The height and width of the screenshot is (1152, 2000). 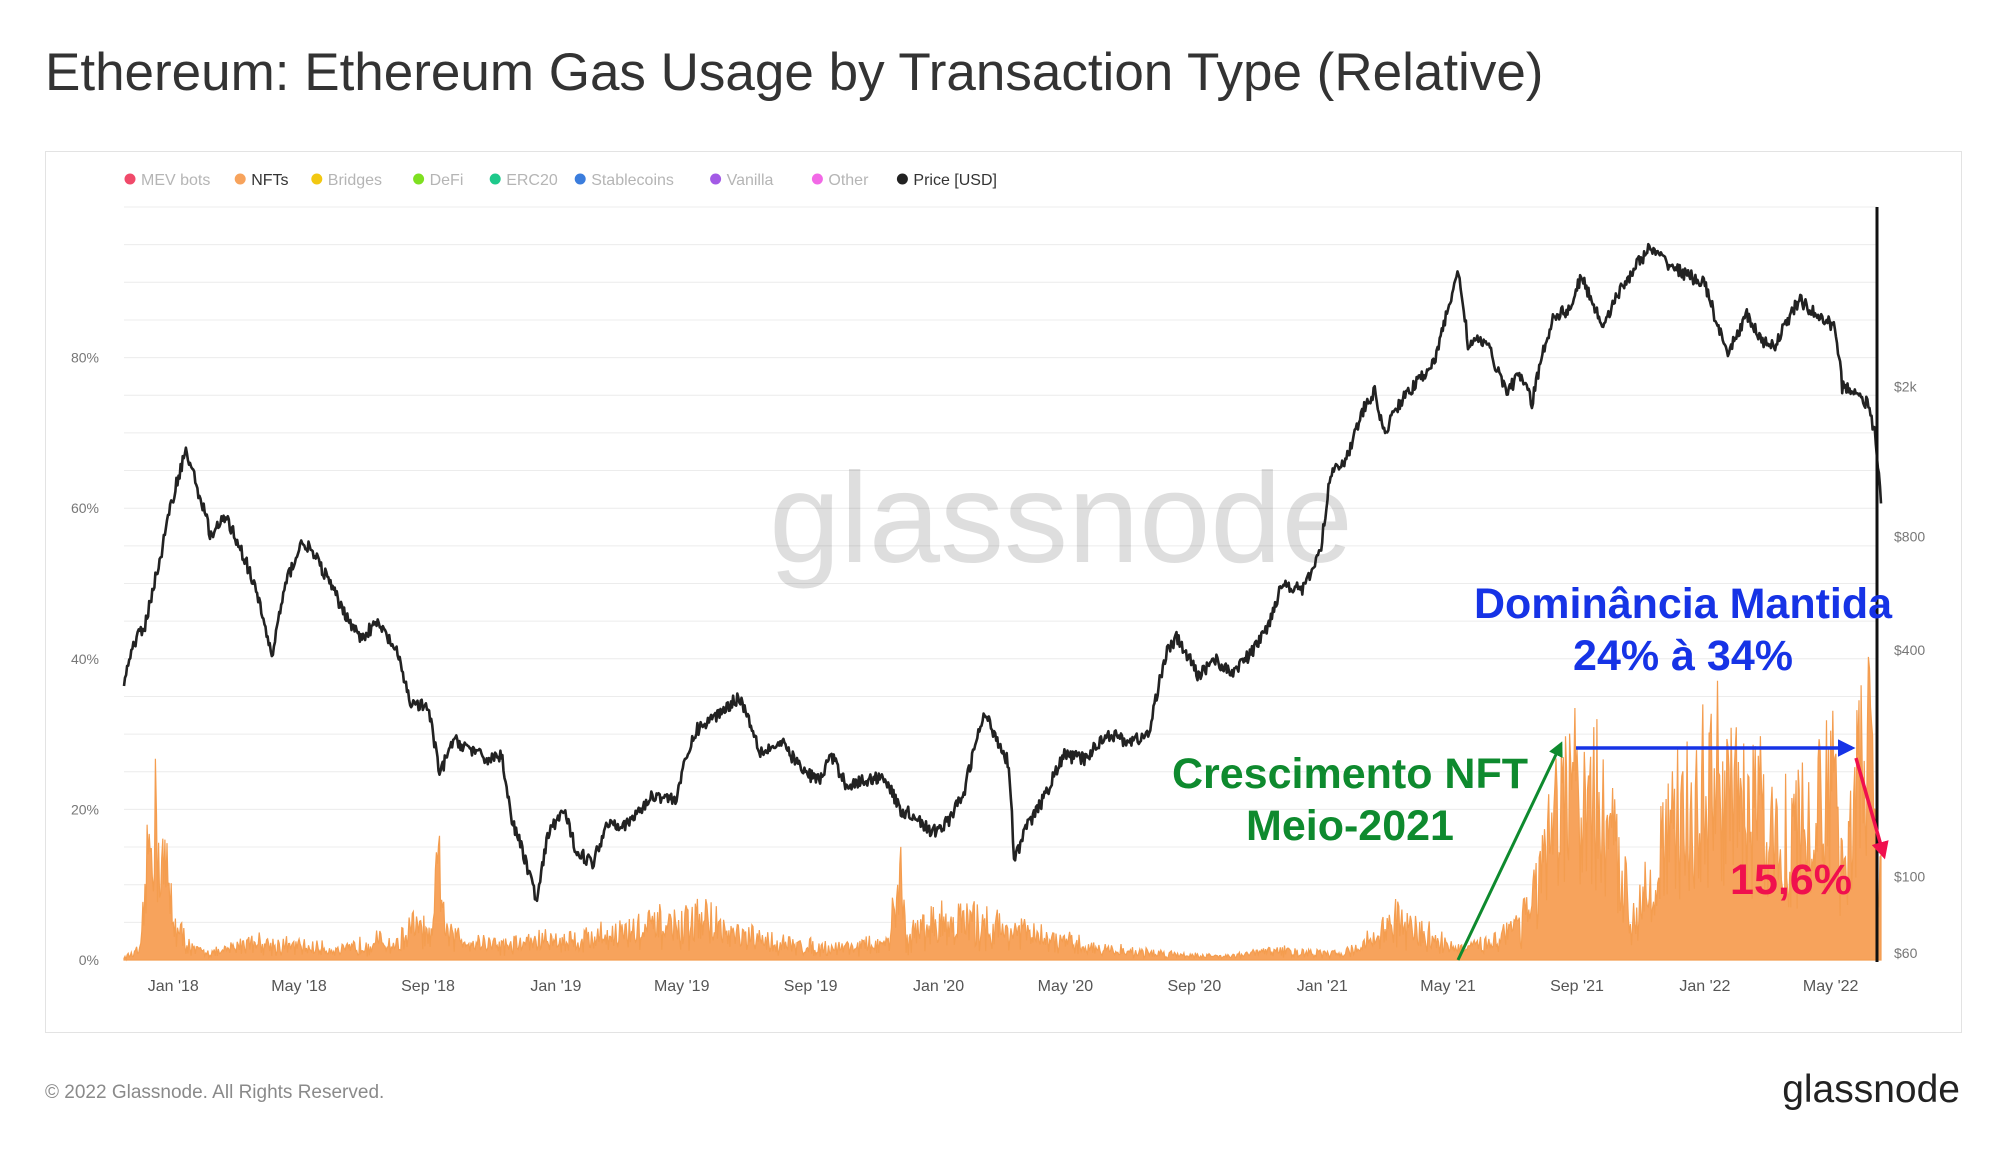 I want to click on legend-label: Bridges, so click(x=355, y=180).